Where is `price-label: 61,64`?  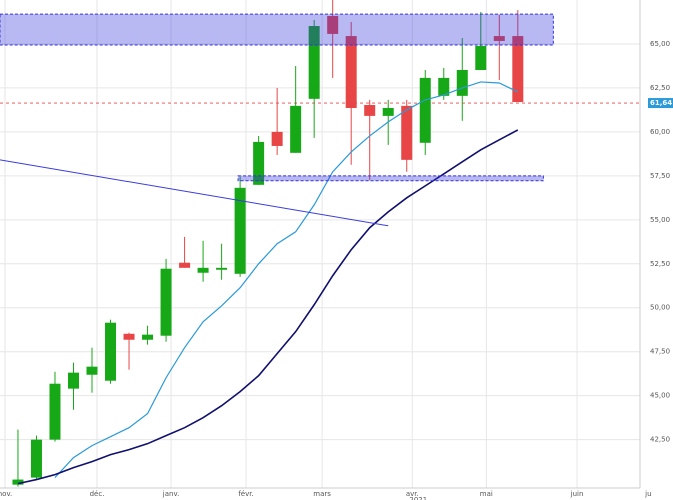 price-label: 61,64 is located at coordinates (661, 103).